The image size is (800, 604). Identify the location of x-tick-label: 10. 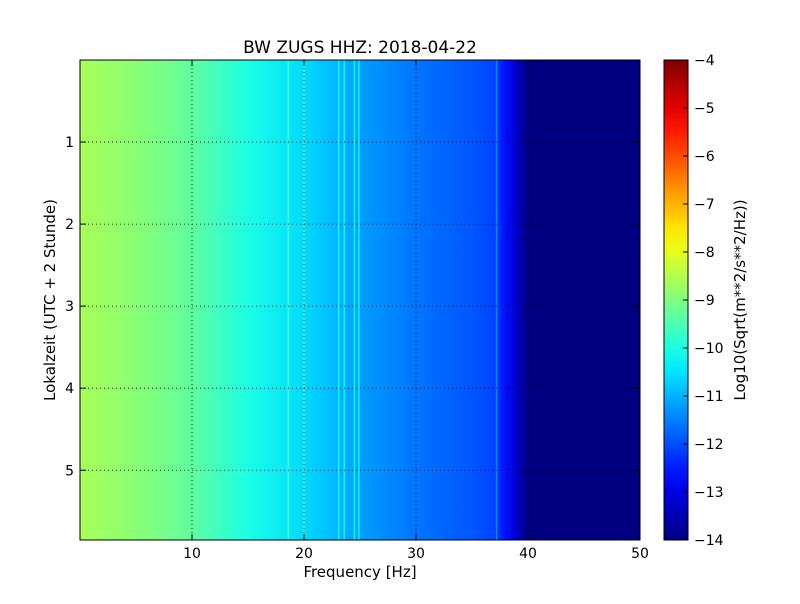
(192, 554).